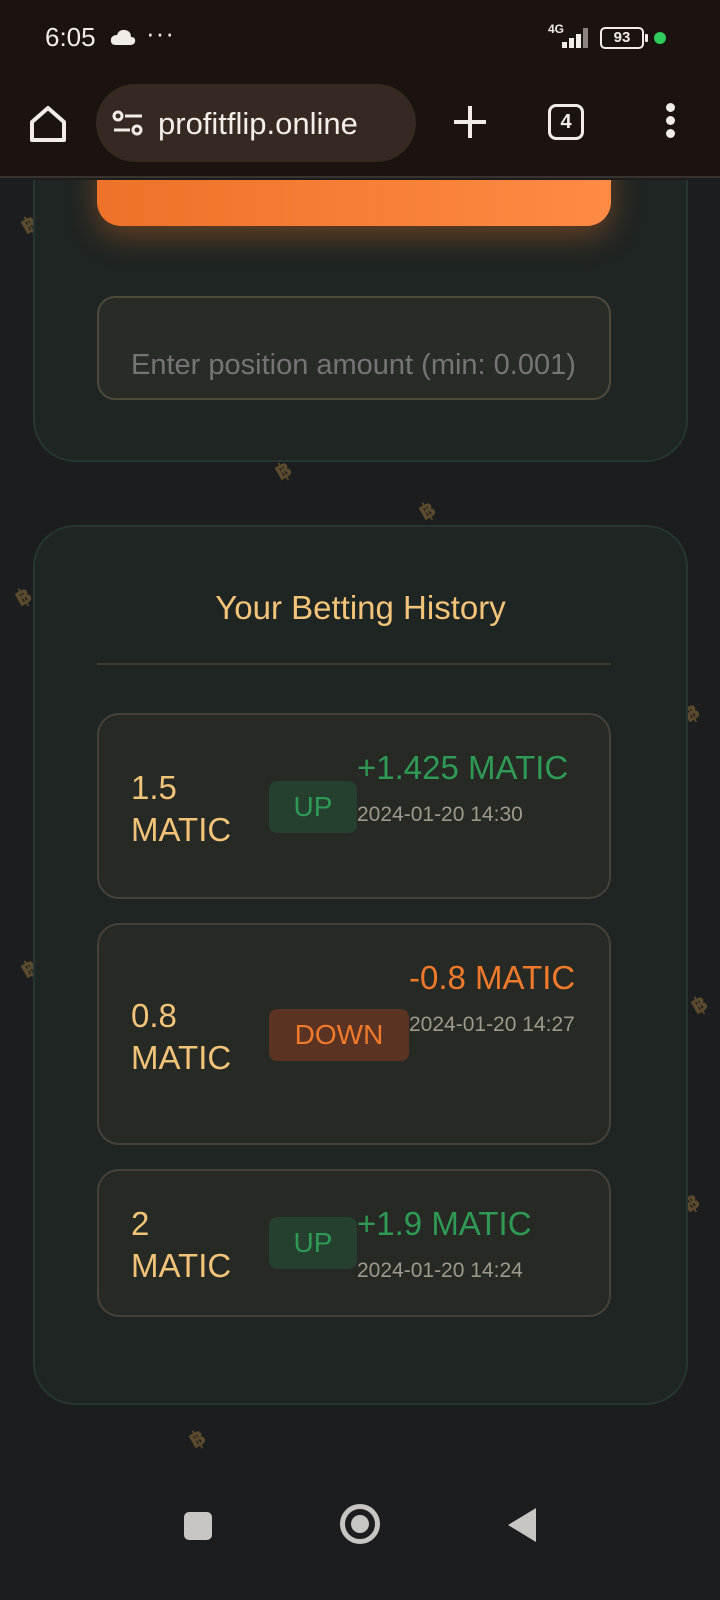 The height and width of the screenshot is (1600, 720). I want to click on bet-result-block: +1.9 MATIC 2024-01-20 14:24, so click(477, 1247).